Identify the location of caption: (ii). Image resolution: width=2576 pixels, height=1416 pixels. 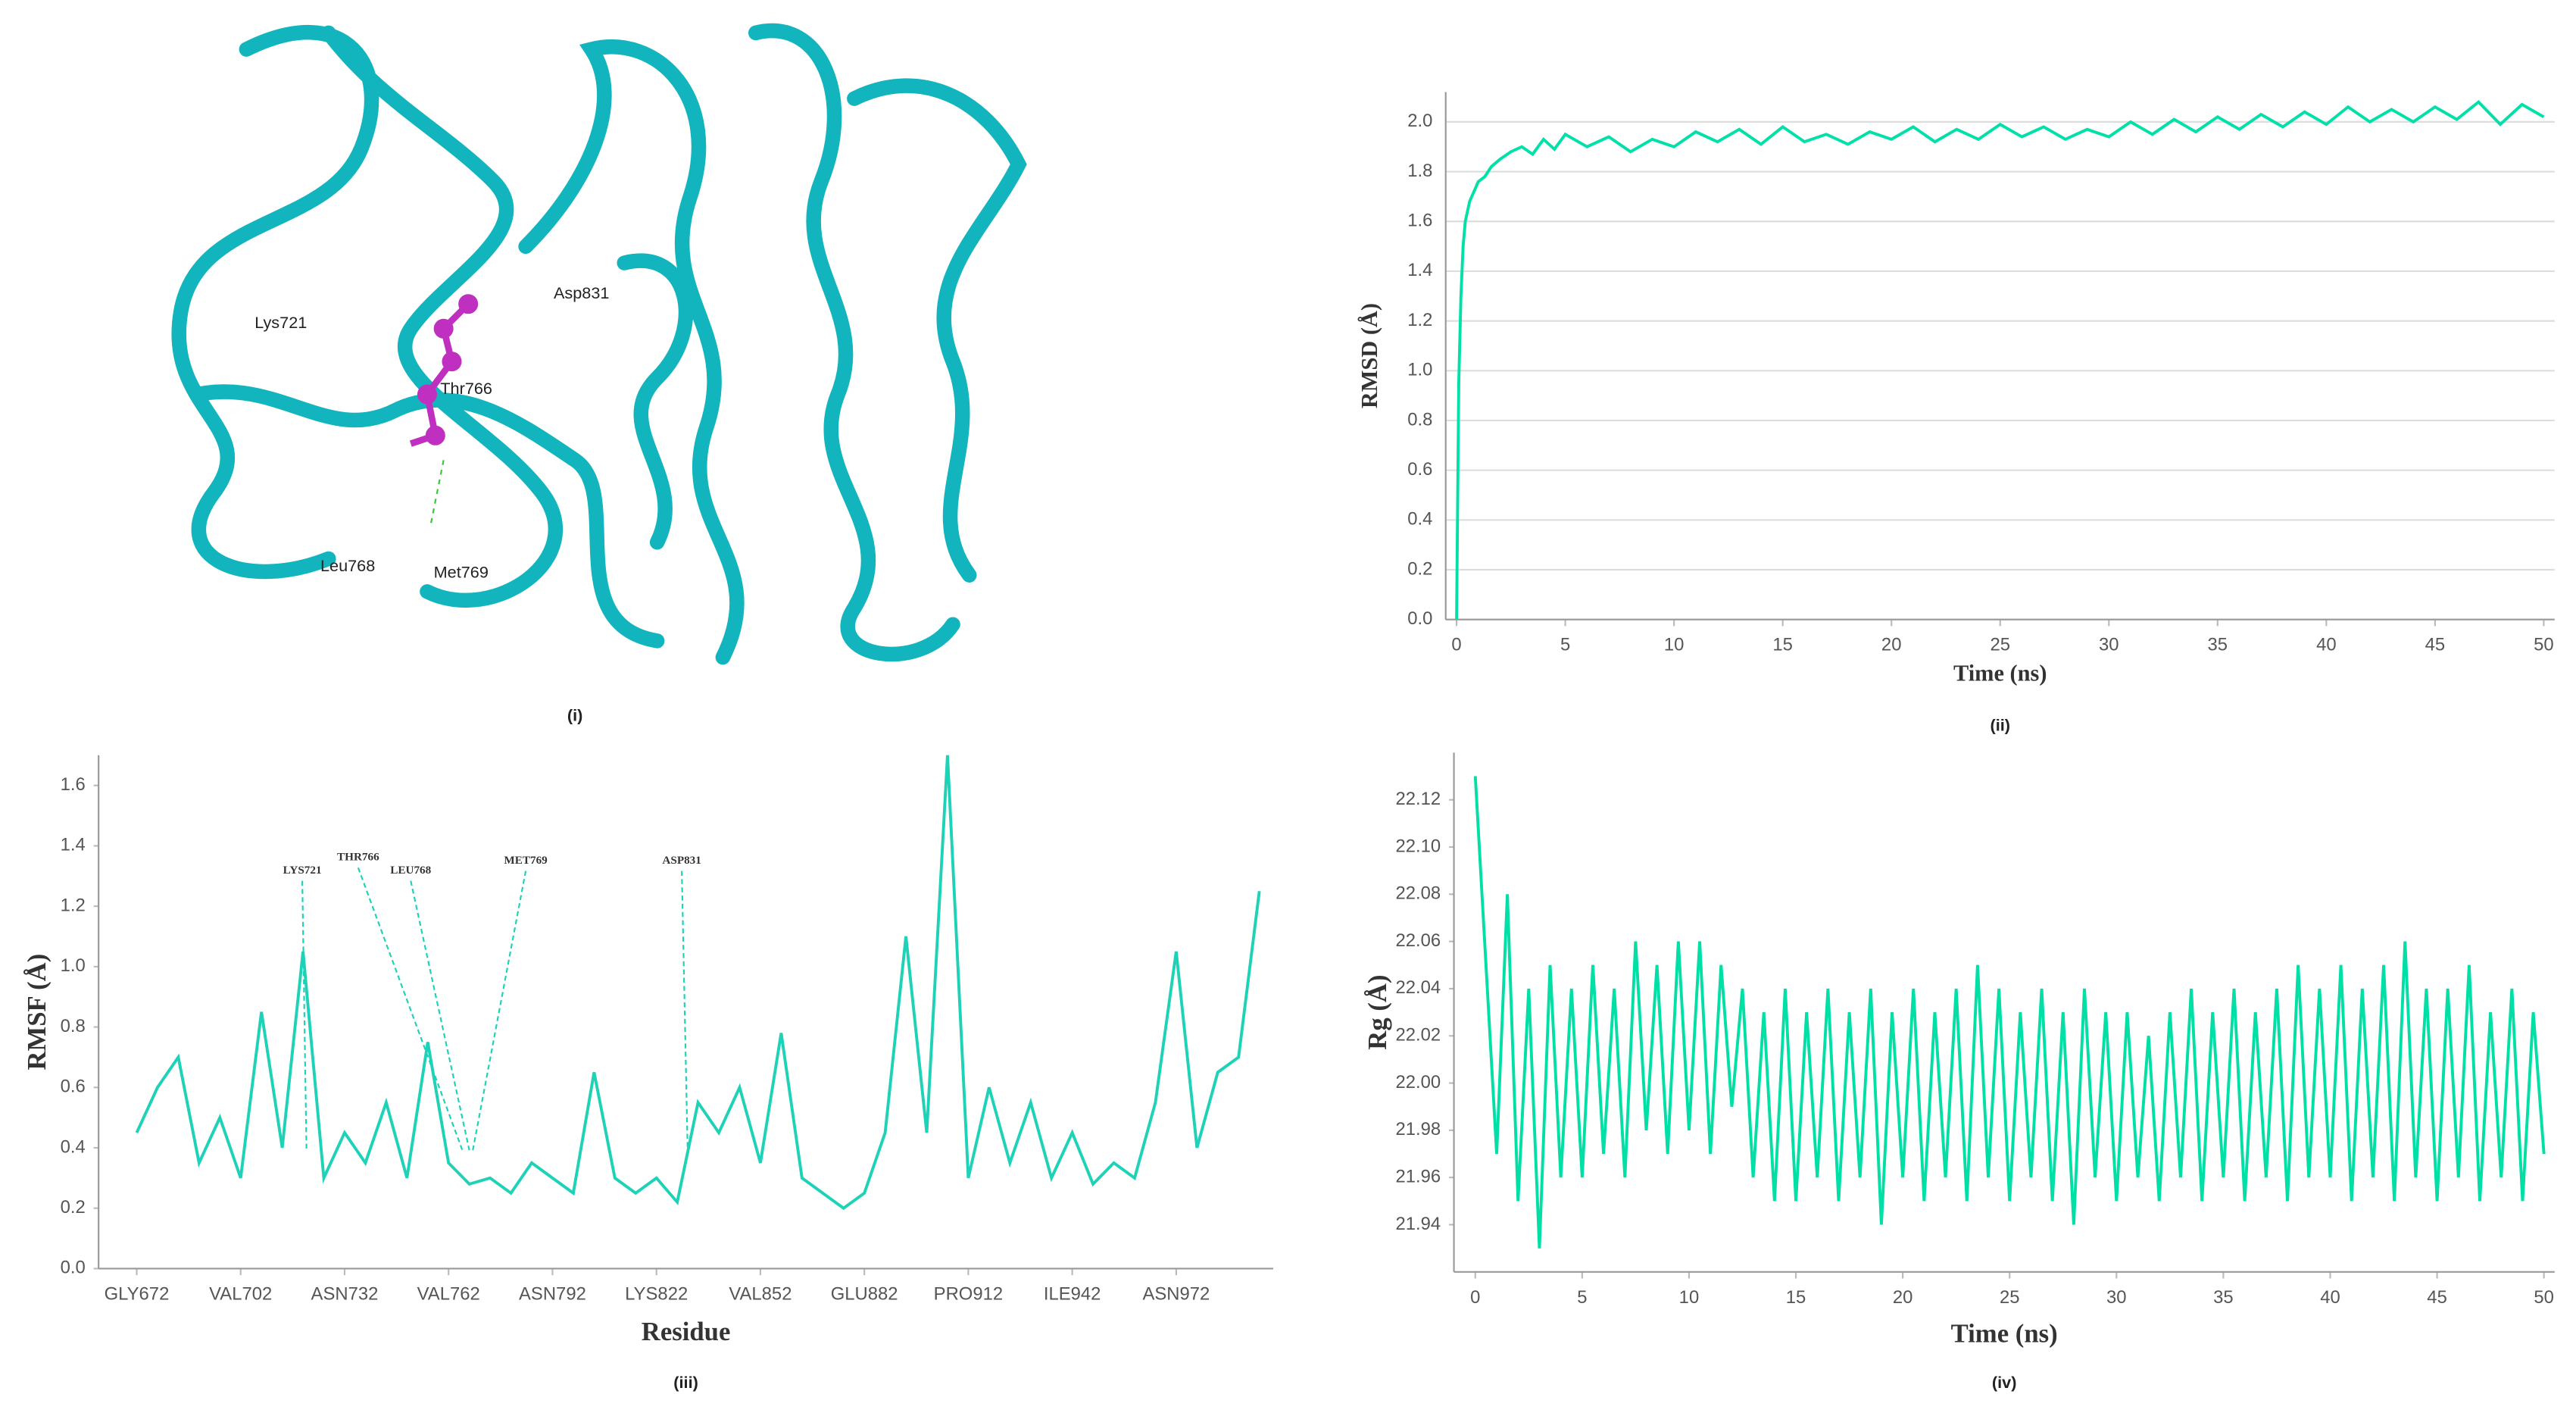
(2001, 724).